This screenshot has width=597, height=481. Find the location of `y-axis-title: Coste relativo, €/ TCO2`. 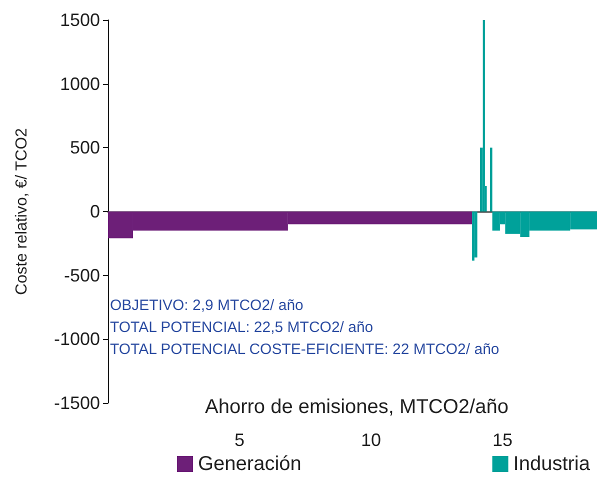

y-axis-title: Coste relativo, €/ TCO2 is located at coordinates (22, 211).